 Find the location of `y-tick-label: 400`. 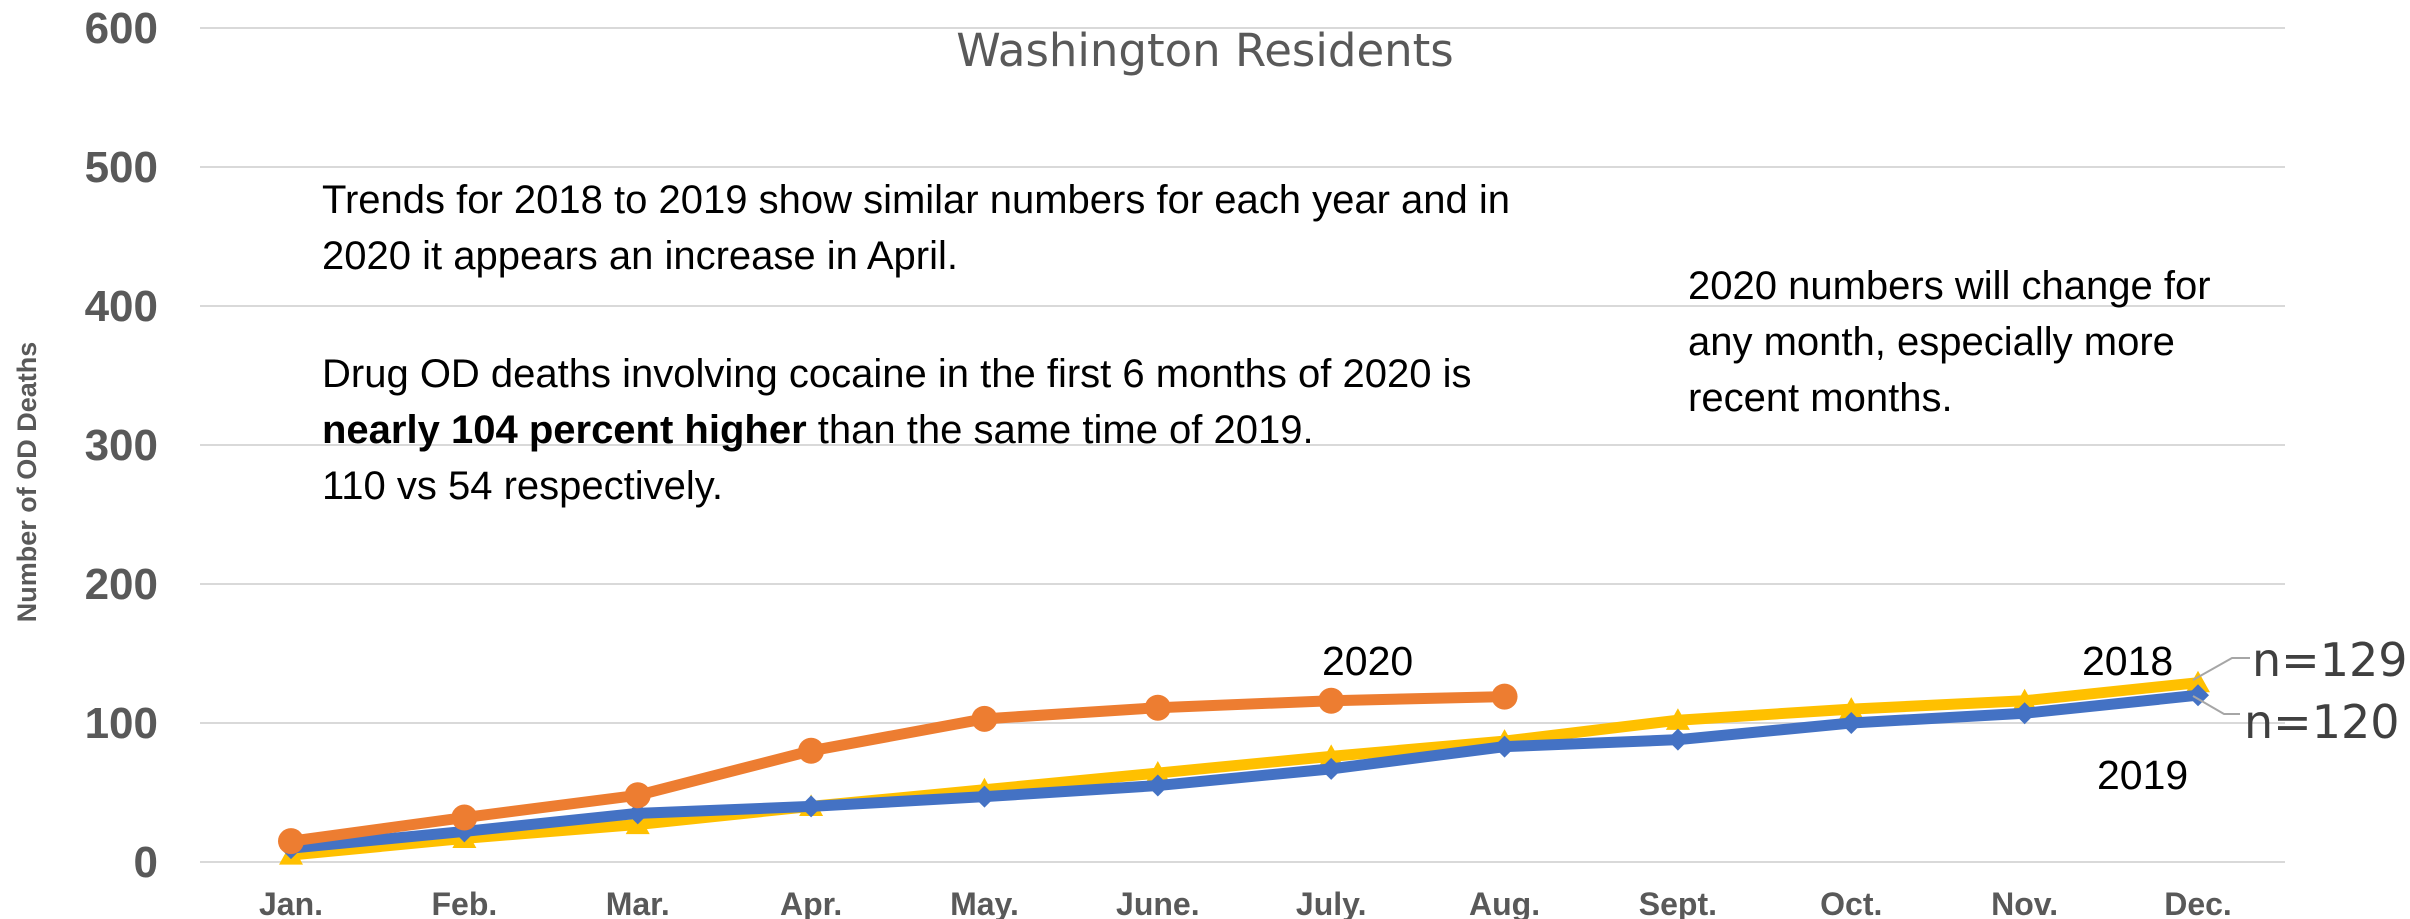

y-tick-label: 400 is located at coordinates (121, 306).